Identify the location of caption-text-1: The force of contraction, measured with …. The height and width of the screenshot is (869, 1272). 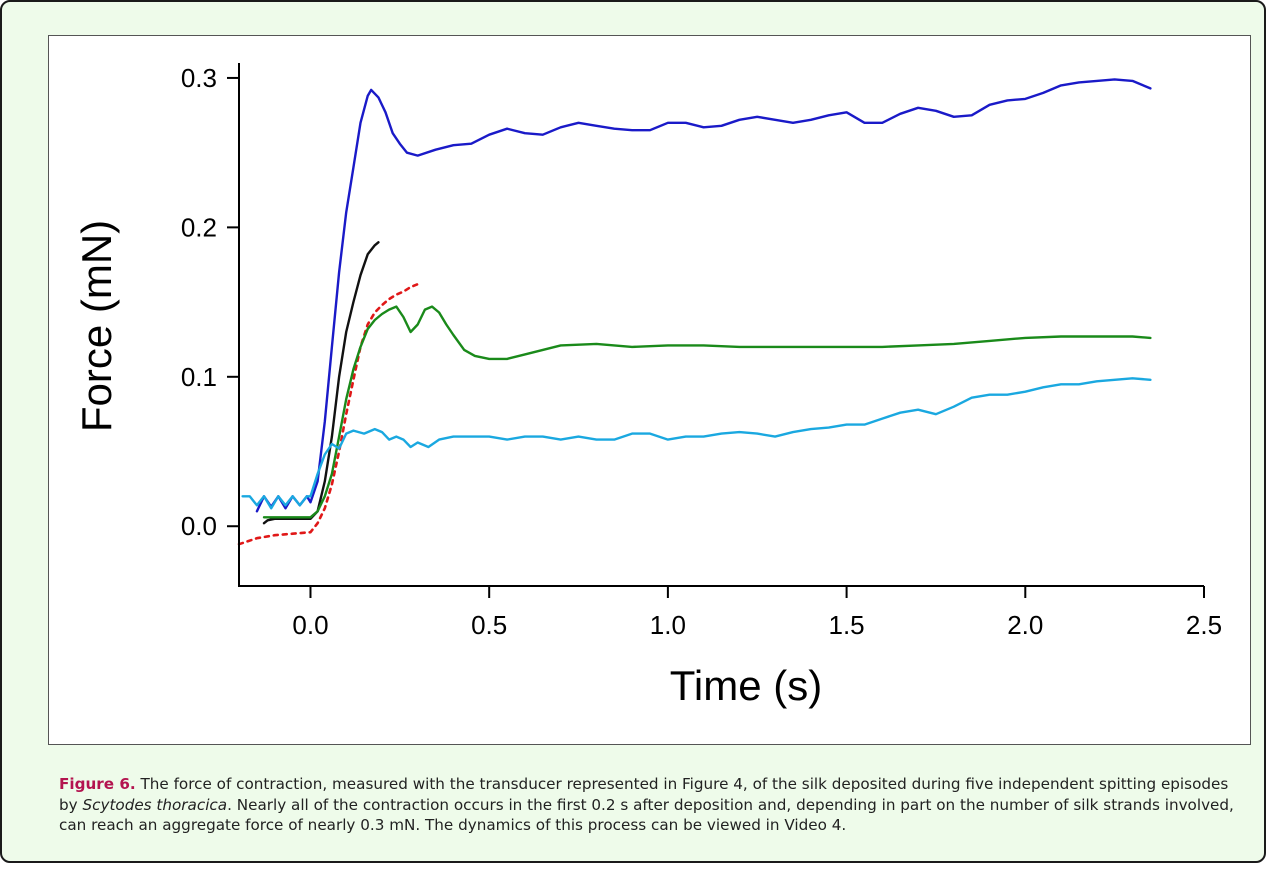
(644, 794).